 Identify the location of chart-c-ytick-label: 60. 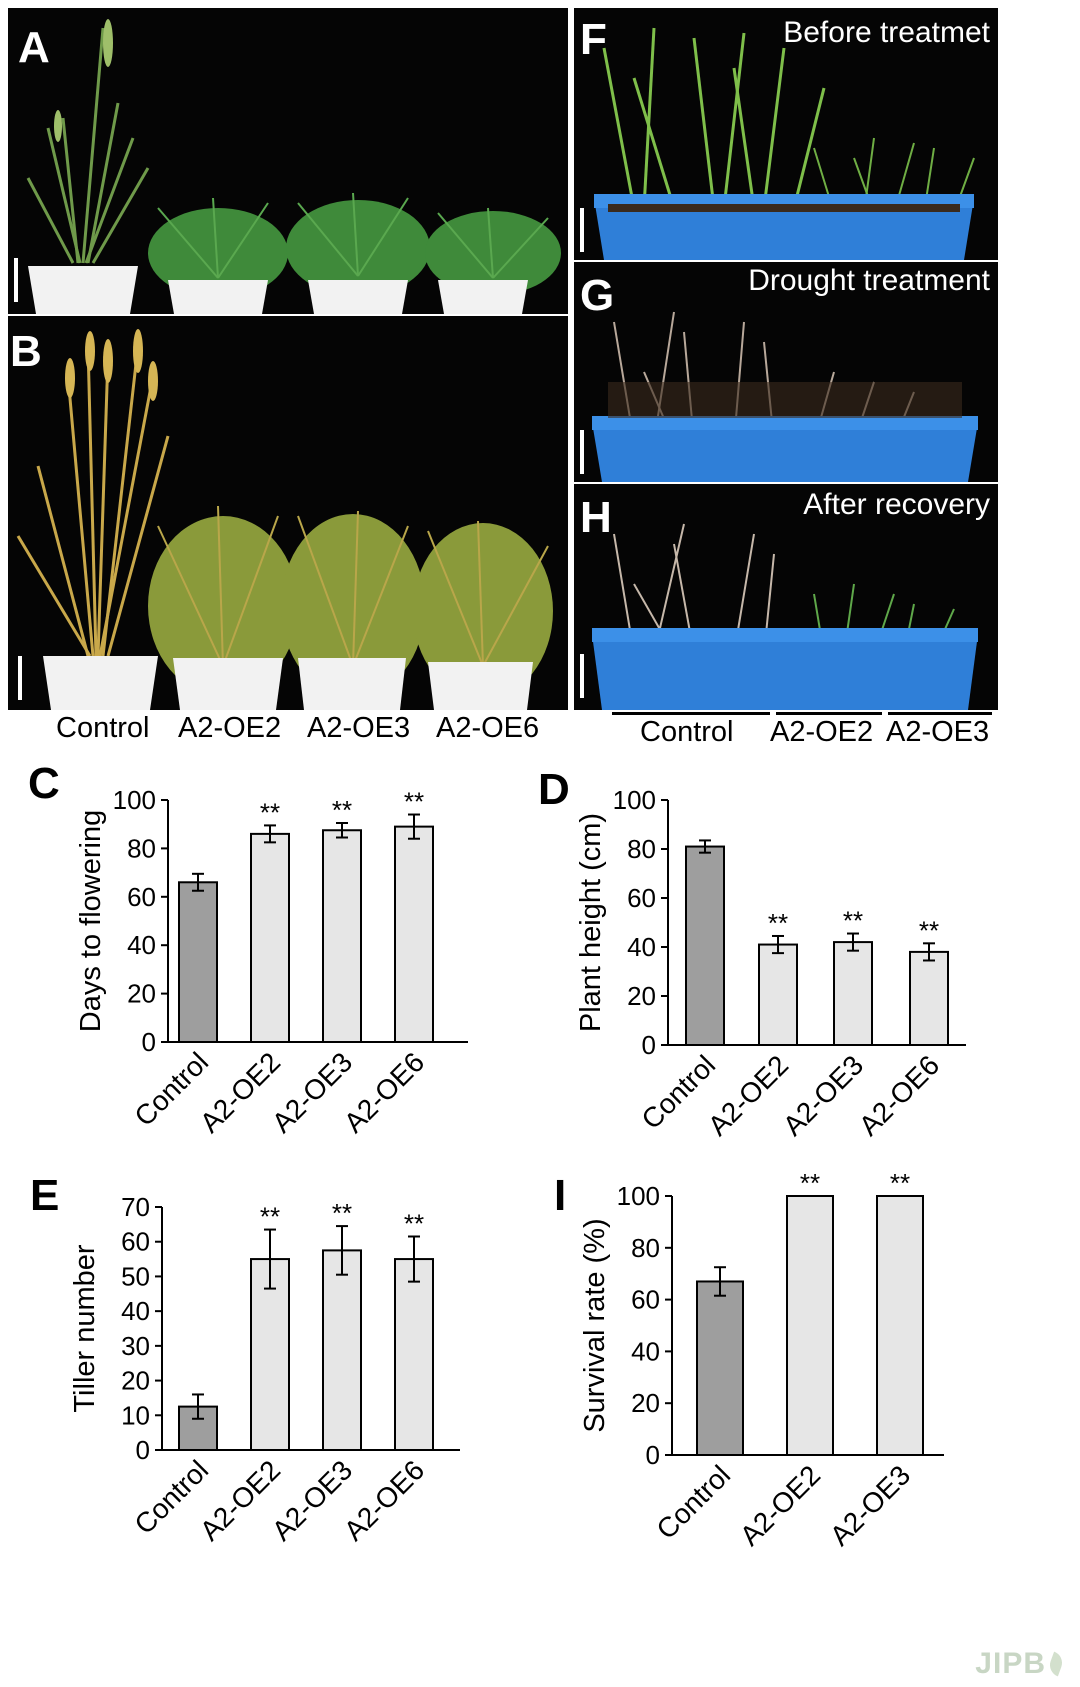
(141, 897).